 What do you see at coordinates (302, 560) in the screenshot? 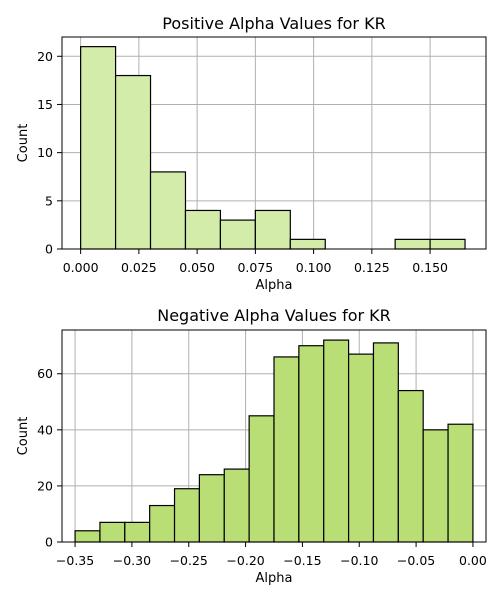
I see `x-tick-label: −0.15` at bounding box center [302, 560].